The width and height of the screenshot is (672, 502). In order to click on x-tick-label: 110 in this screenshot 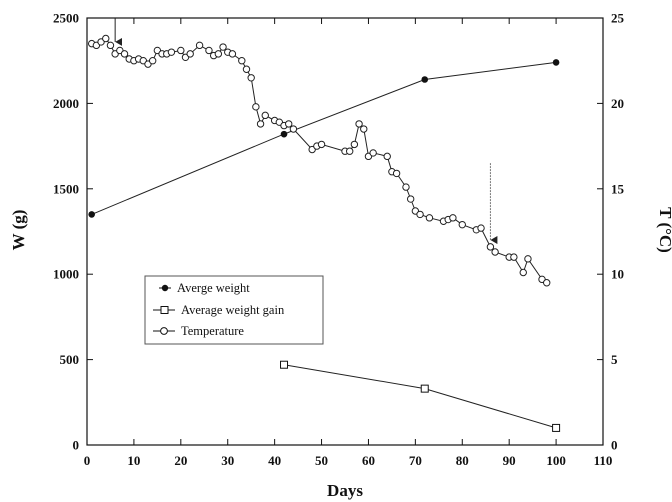, I will do `click(603, 460)`.